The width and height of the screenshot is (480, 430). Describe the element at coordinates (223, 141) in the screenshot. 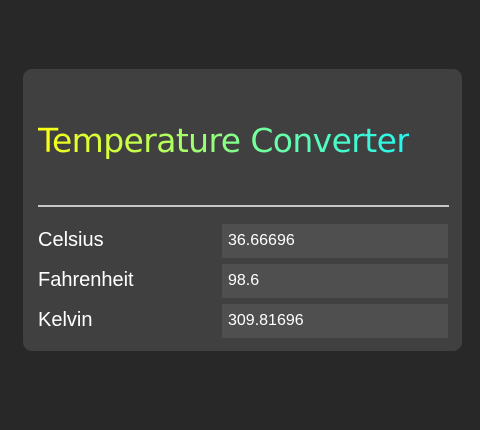

I see `page-title: Temperature Converter` at that location.